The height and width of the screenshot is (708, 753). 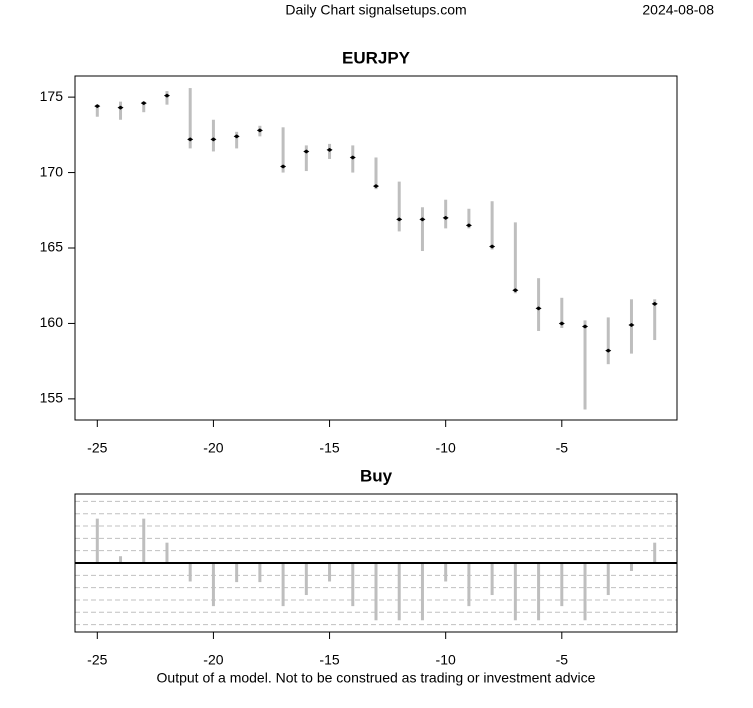 What do you see at coordinates (52, 247) in the screenshot?
I see `y-tick-label: 165` at bounding box center [52, 247].